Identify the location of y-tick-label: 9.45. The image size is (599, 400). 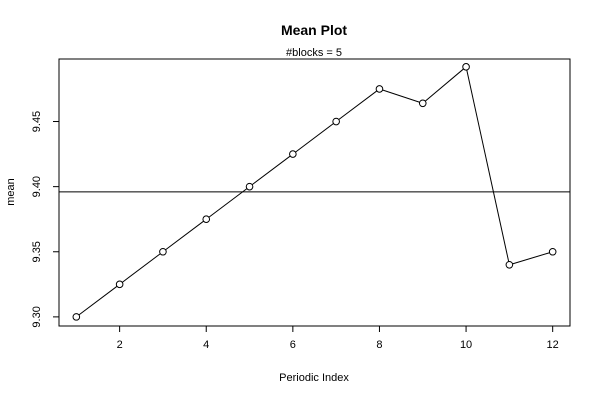
(37, 121).